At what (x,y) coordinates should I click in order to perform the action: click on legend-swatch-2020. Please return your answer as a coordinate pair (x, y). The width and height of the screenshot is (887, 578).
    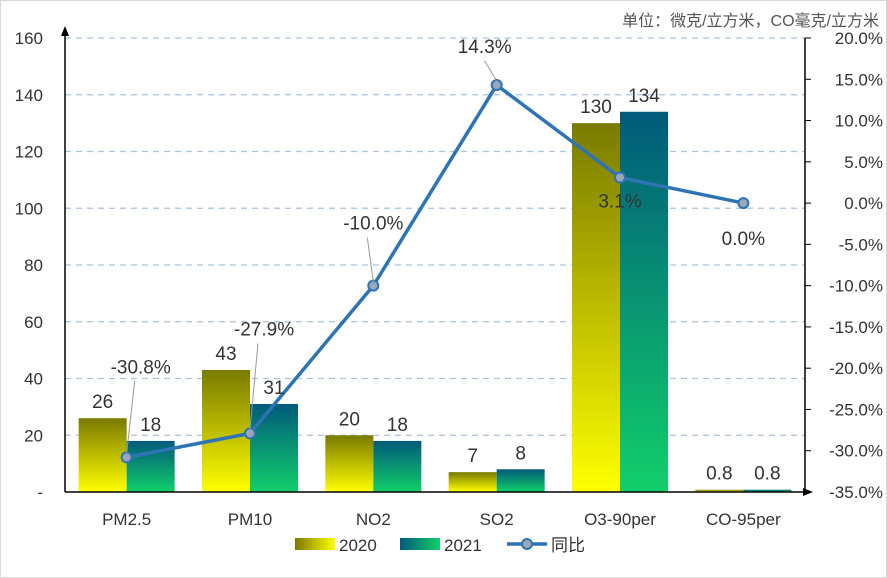
    Looking at the image, I should click on (315, 544).